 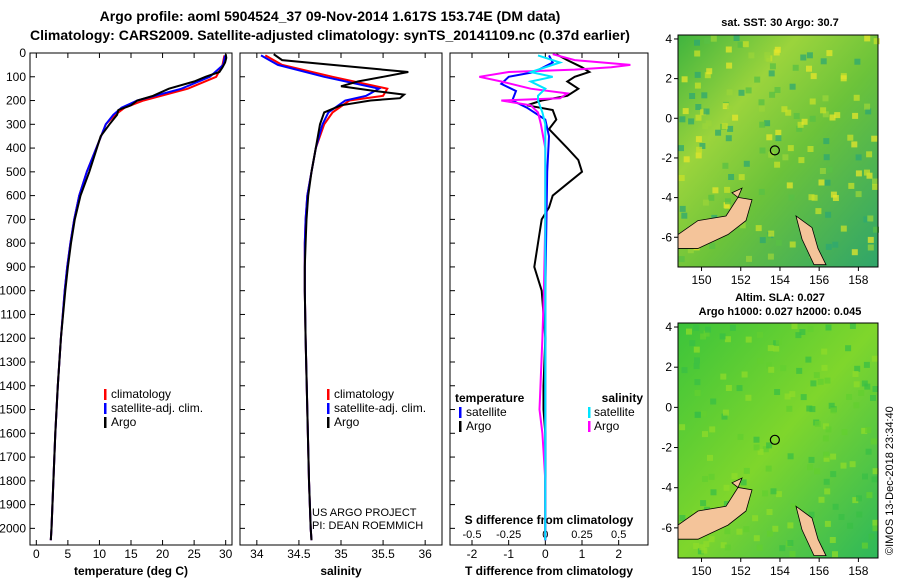 I want to click on depth-tick-label: 400, so click(x=16, y=148).